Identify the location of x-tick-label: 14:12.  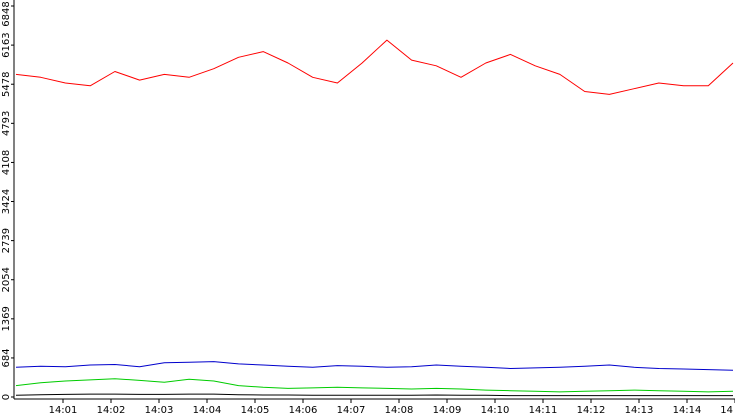
(591, 410).